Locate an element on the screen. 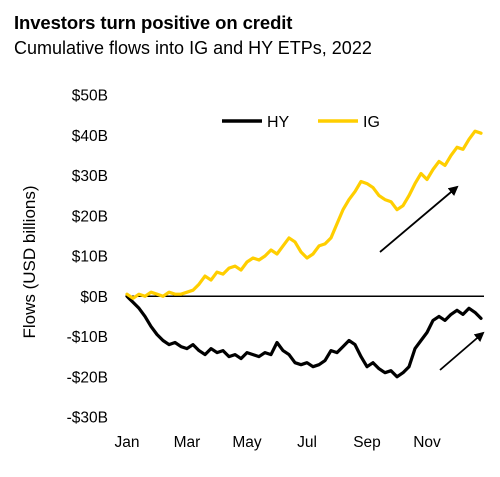 The width and height of the screenshot is (500, 477). legend-ig-label: IG is located at coordinates (371, 122).